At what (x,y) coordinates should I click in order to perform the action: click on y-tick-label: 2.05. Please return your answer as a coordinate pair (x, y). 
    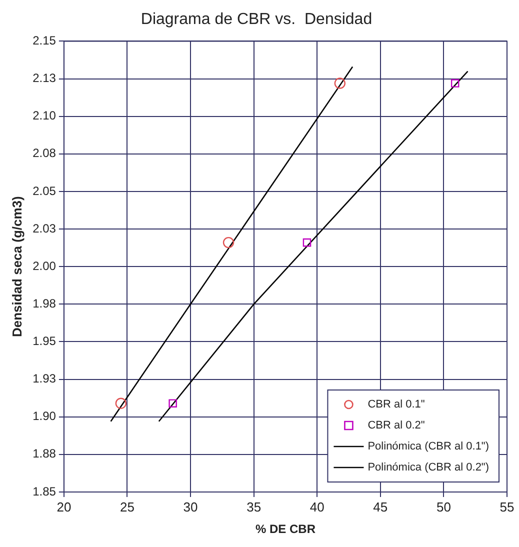
    Looking at the image, I should click on (44, 191).